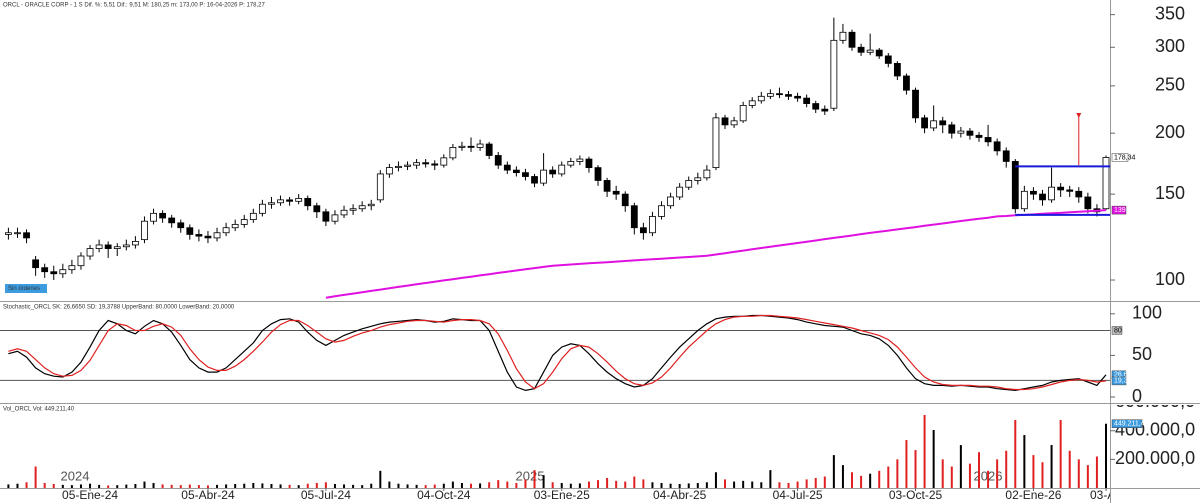 Image resolution: width=1200 pixels, height=503 pixels. What do you see at coordinates (1170, 85) in the screenshot?
I see `y-tick-label: 250` at bounding box center [1170, 85].